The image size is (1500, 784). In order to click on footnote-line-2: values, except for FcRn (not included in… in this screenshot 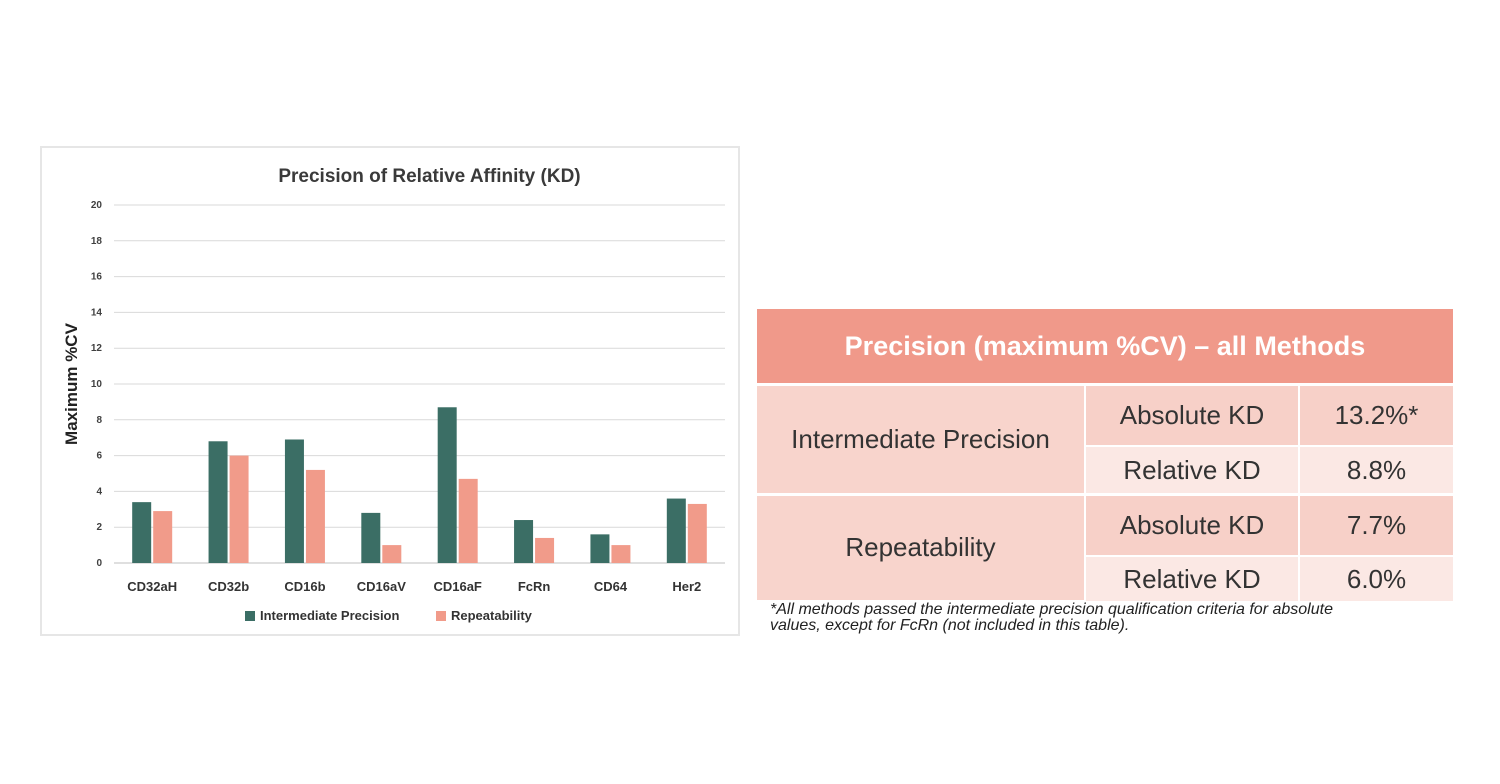, I will do `click(950, 625)`.